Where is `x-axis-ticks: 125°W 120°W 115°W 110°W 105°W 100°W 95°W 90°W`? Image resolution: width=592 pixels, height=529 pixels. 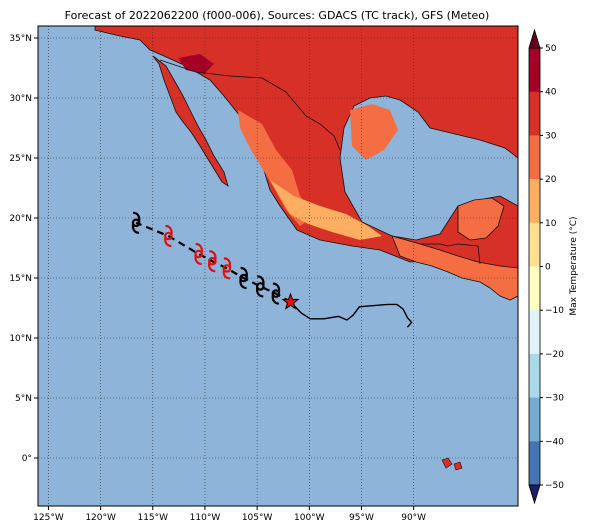 x-axis-ticks: 125°W 120°W 115°W 110°W 105°W 100°W 95°W 90°W is located at coordinates (229, 514).